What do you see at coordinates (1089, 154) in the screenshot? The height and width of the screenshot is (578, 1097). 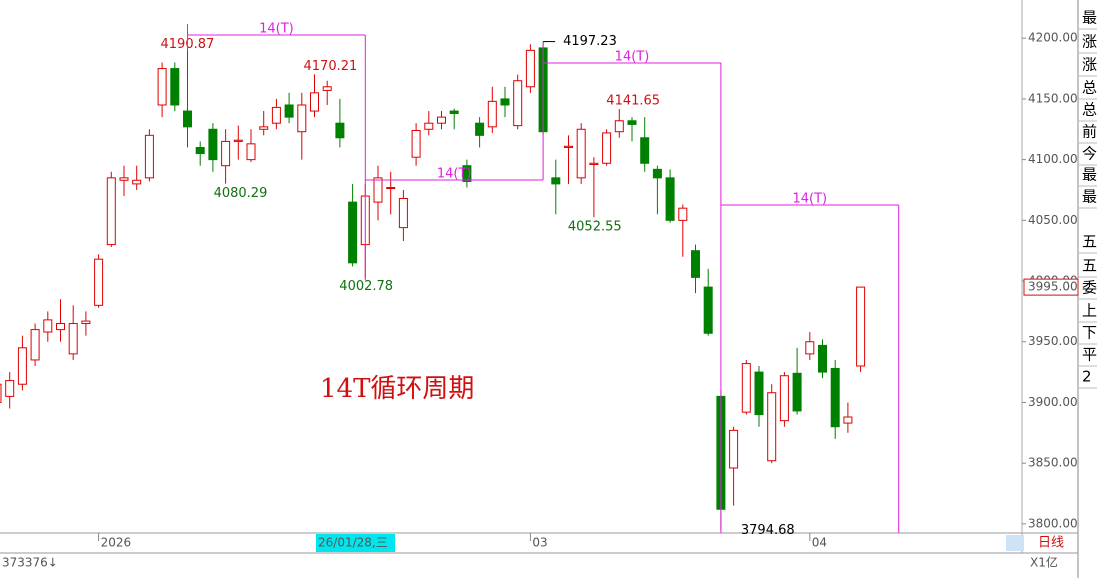 I see `panel-text: 今` at bounding box center [1089, 154].